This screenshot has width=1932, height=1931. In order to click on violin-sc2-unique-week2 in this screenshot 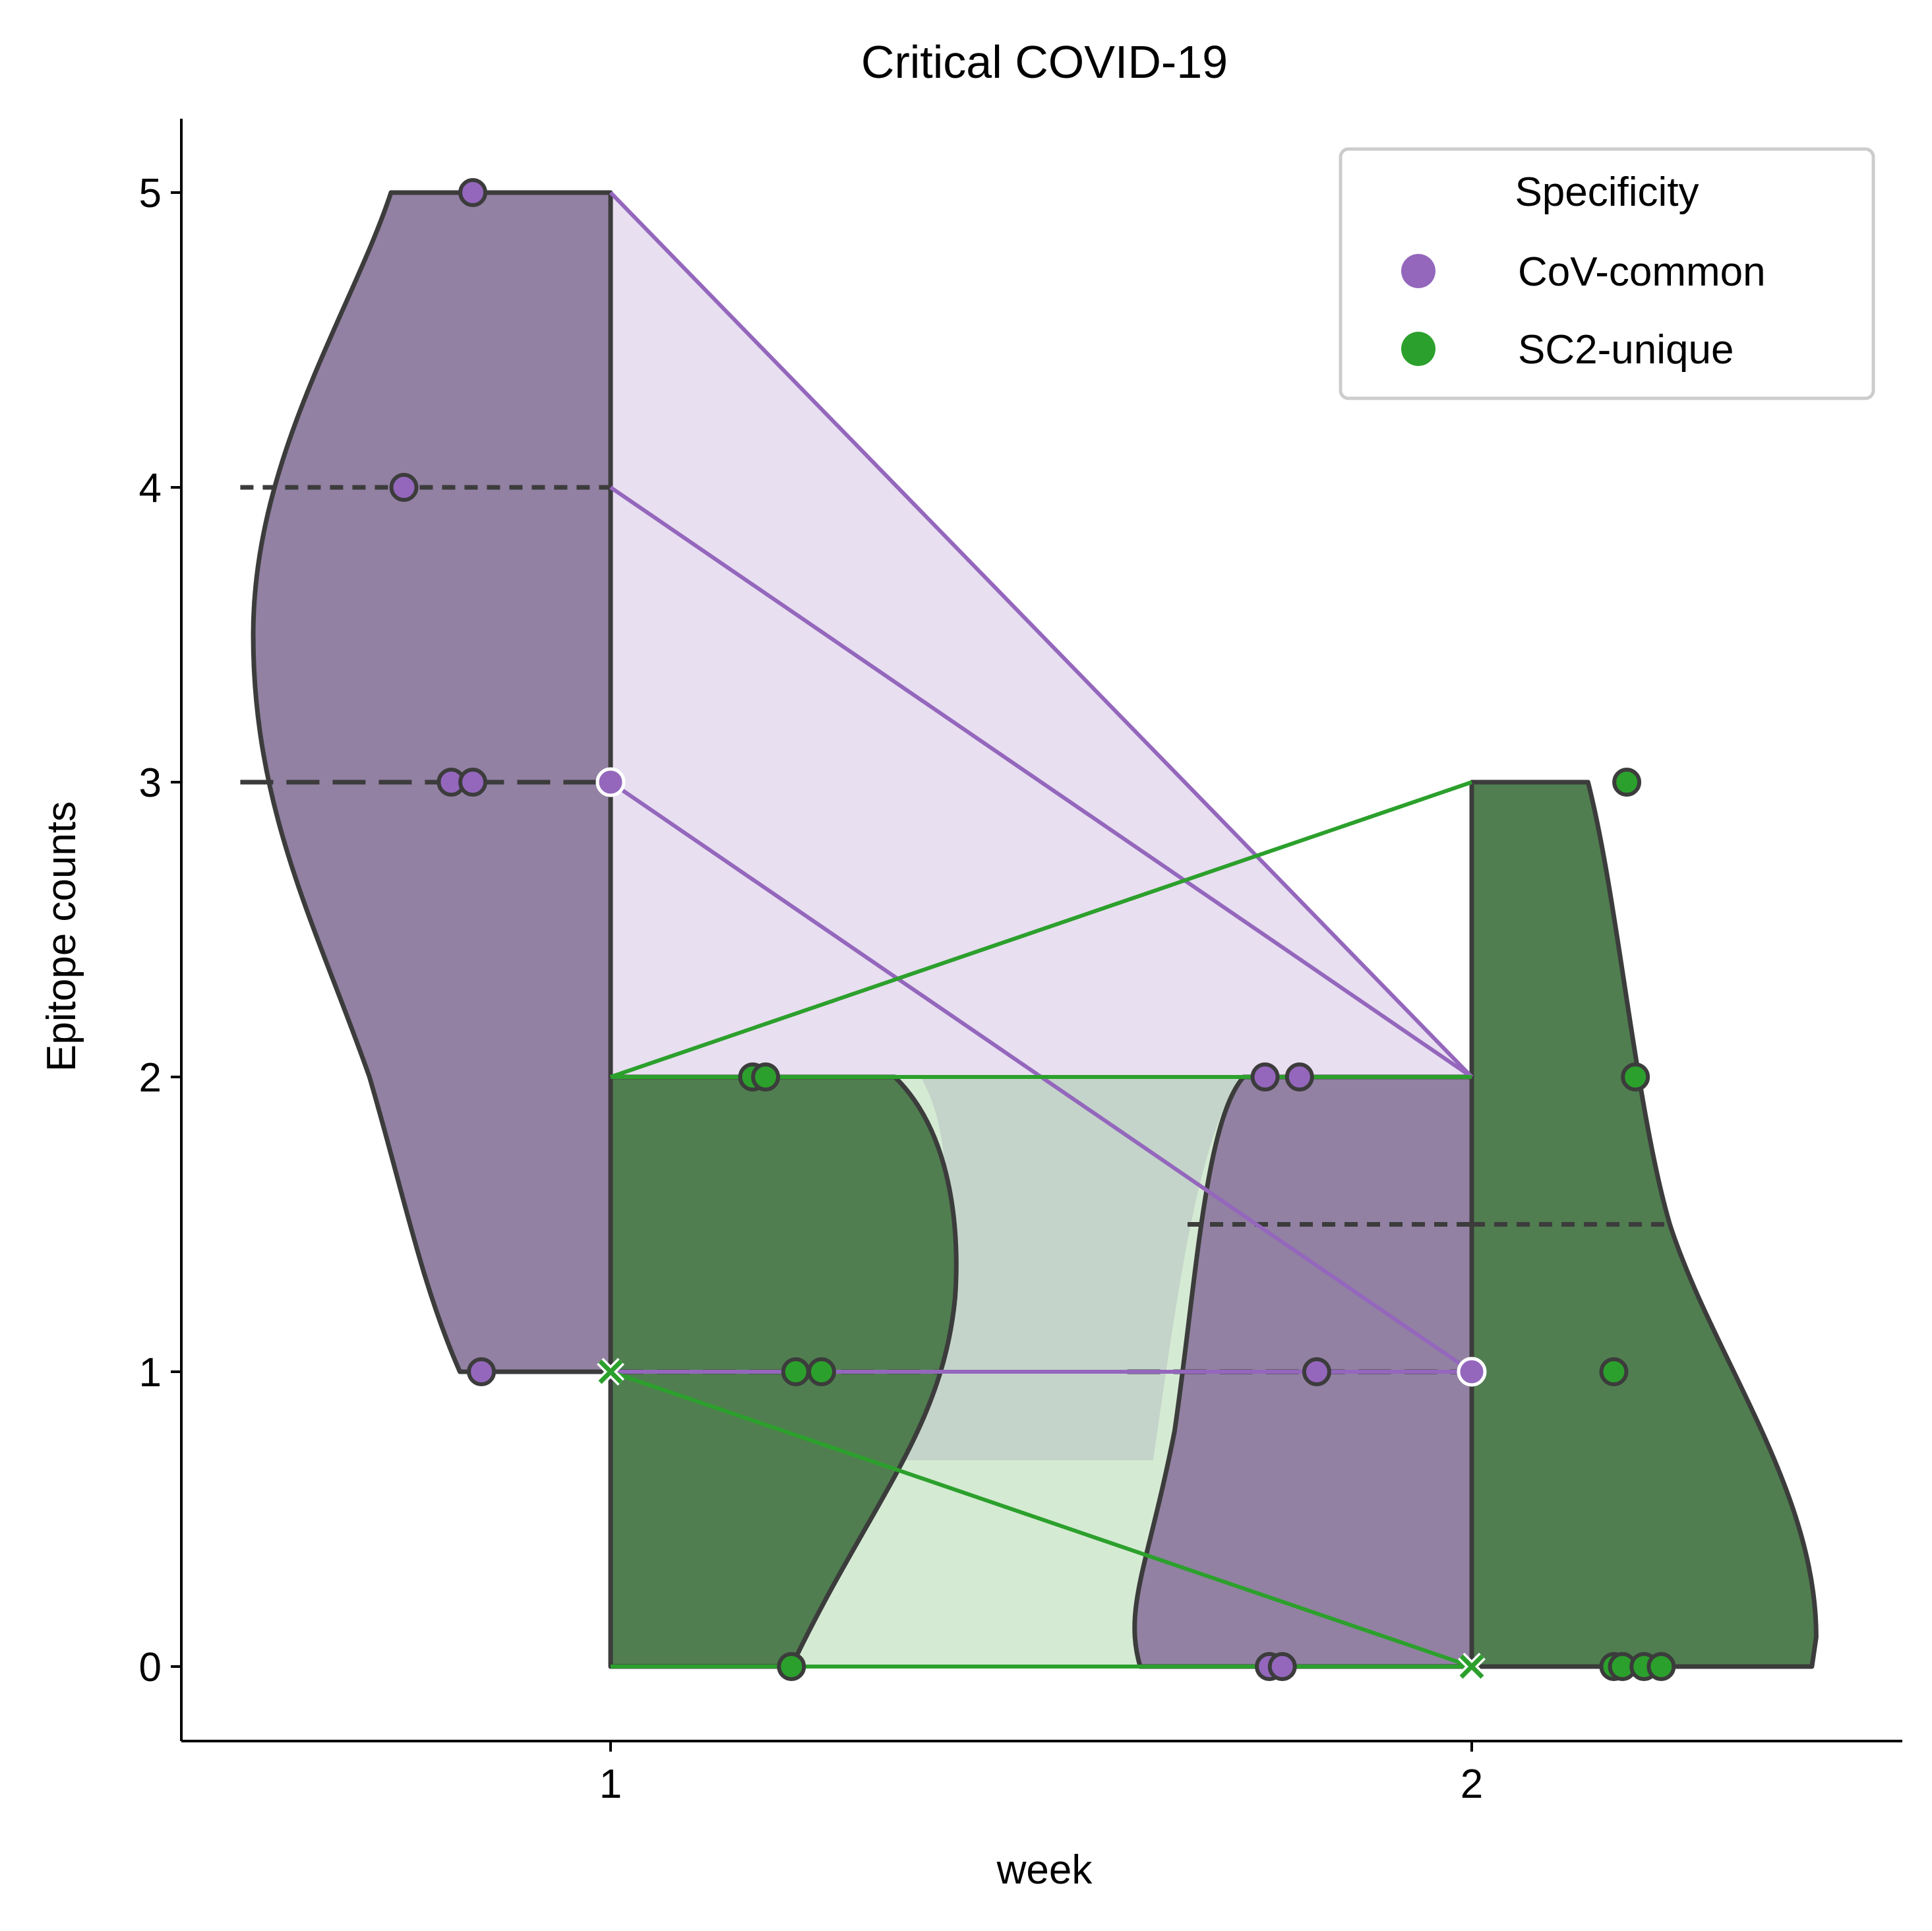, I will do `click(1644, 1224)`.